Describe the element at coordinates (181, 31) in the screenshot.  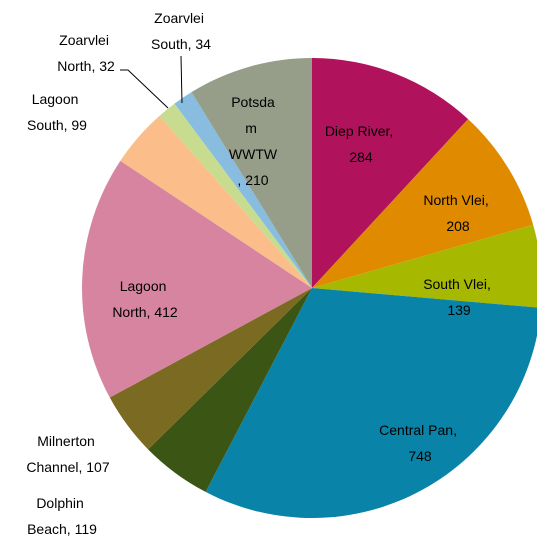
I see `data-label: Zoarvlei South, 34` at that location.